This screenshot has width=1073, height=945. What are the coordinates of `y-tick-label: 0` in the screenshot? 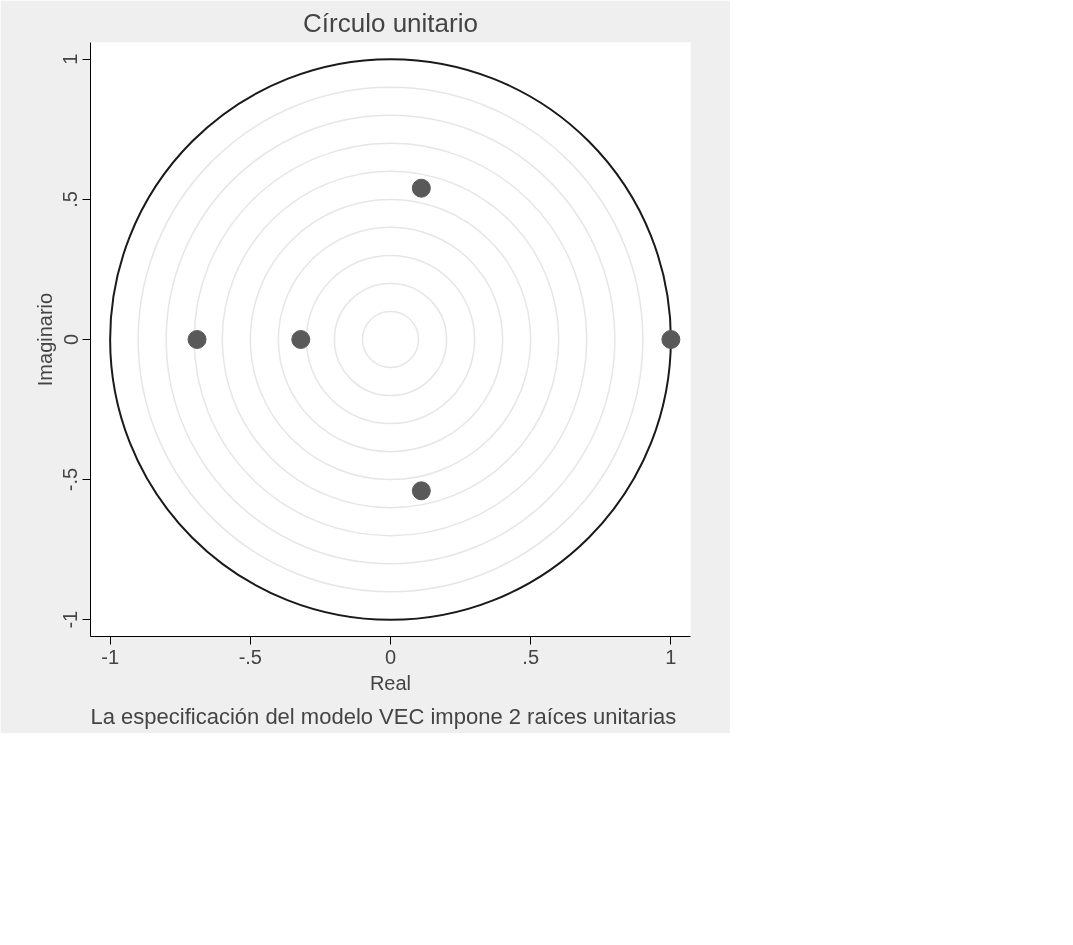 It's located at (70, 339).